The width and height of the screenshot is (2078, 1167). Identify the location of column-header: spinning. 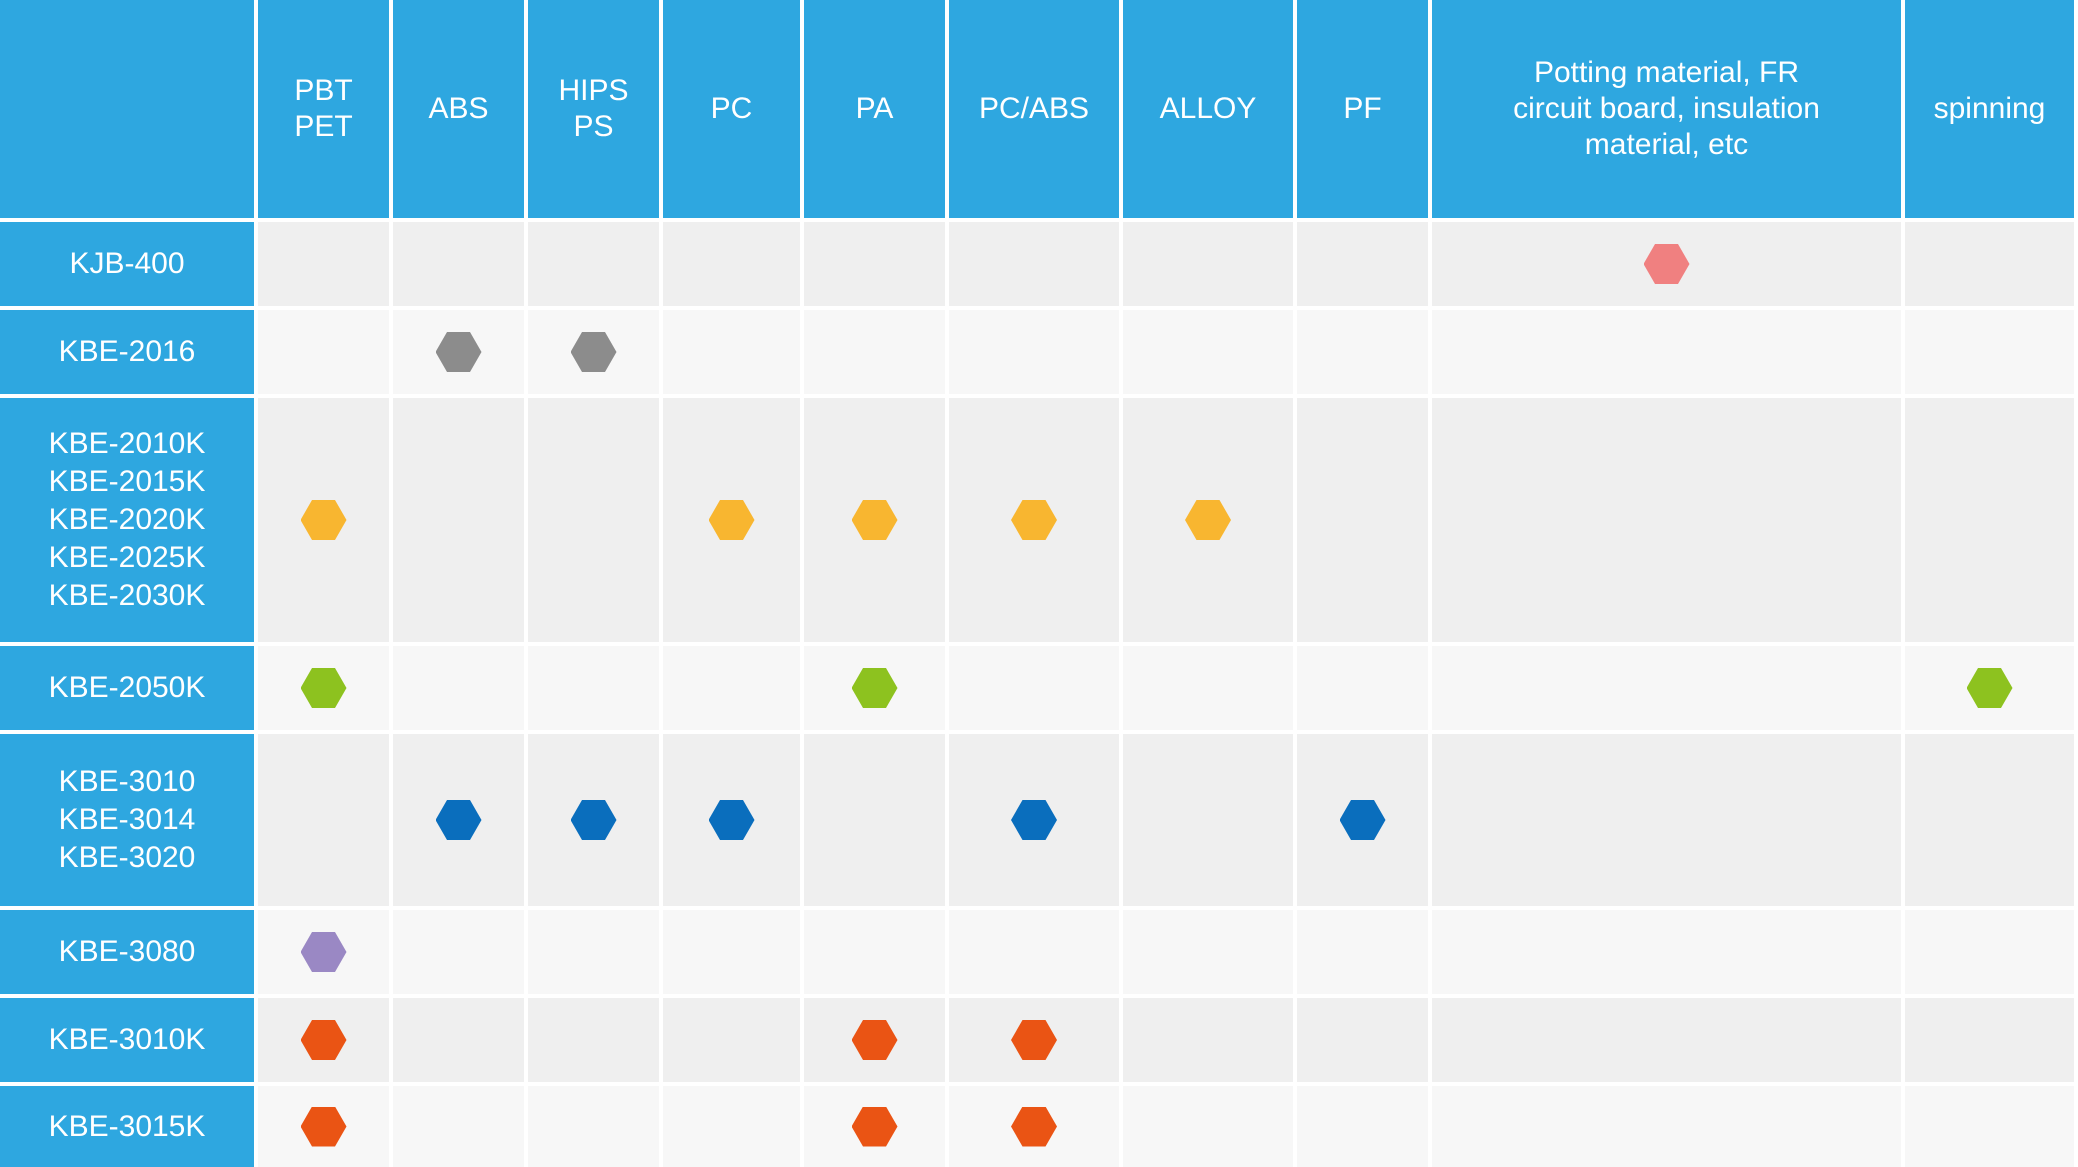
(1989, 109).